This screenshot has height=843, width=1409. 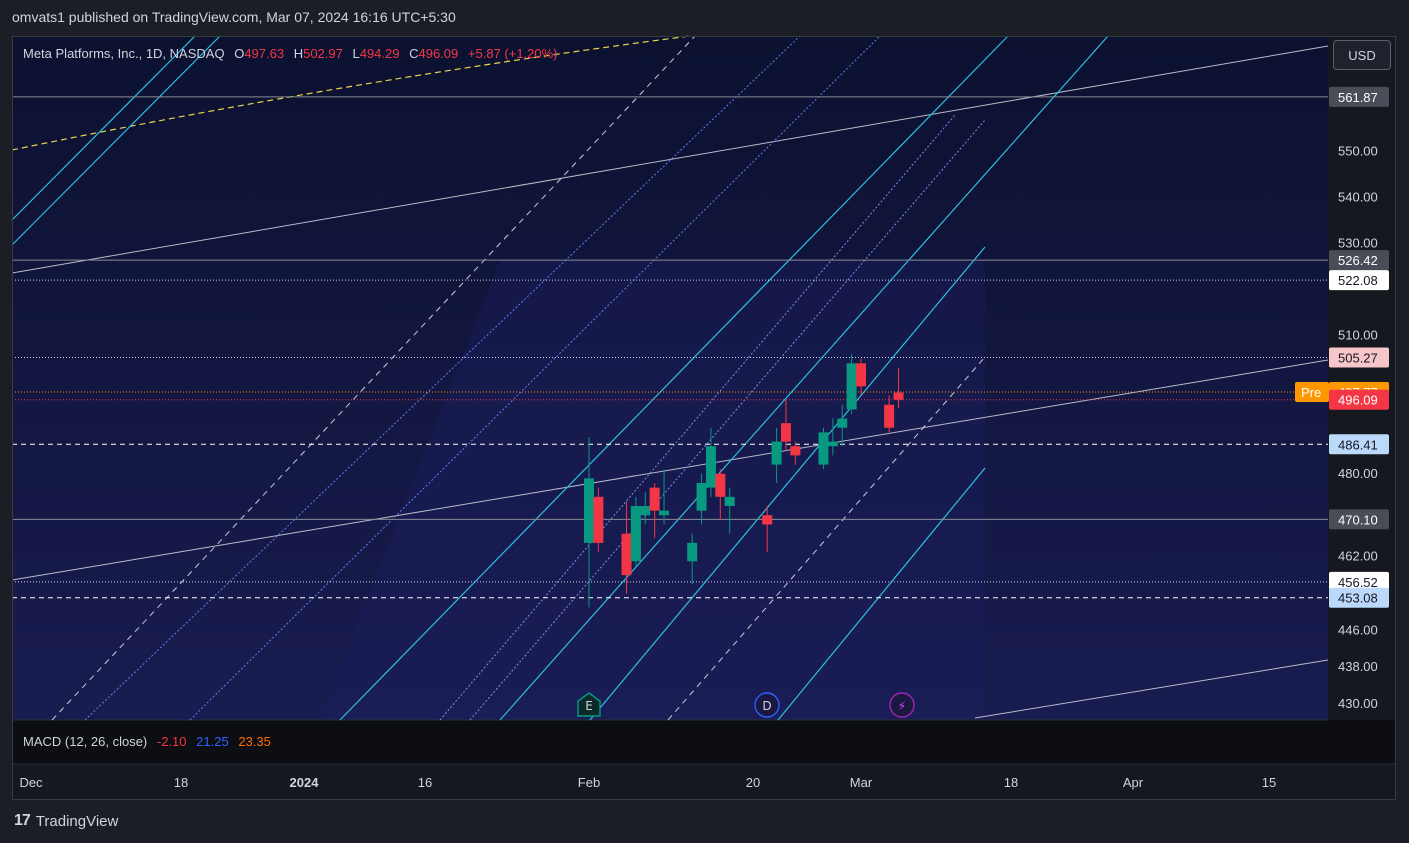 What do you see at coordinates (1362, 55) in the screenshot?
I see `currency-button: USD` at bounding box center [1362, 55].